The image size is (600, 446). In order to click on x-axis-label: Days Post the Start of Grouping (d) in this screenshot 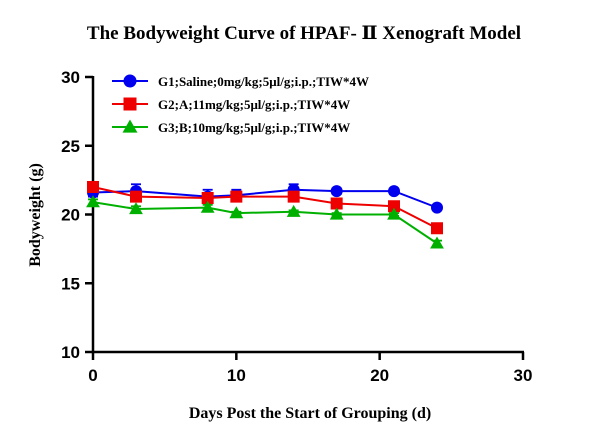, I will do `click(310, 413)`.